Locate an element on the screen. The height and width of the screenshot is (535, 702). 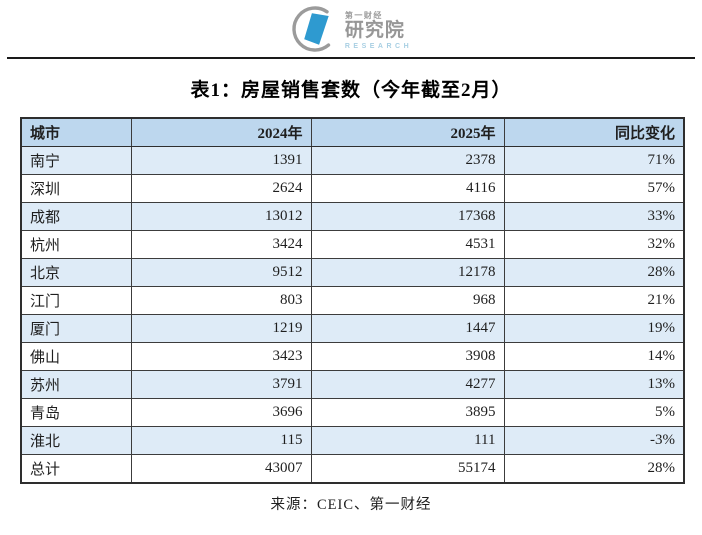
table-row: 淮北 115 111 -3% is located at coordinates (352, 440).